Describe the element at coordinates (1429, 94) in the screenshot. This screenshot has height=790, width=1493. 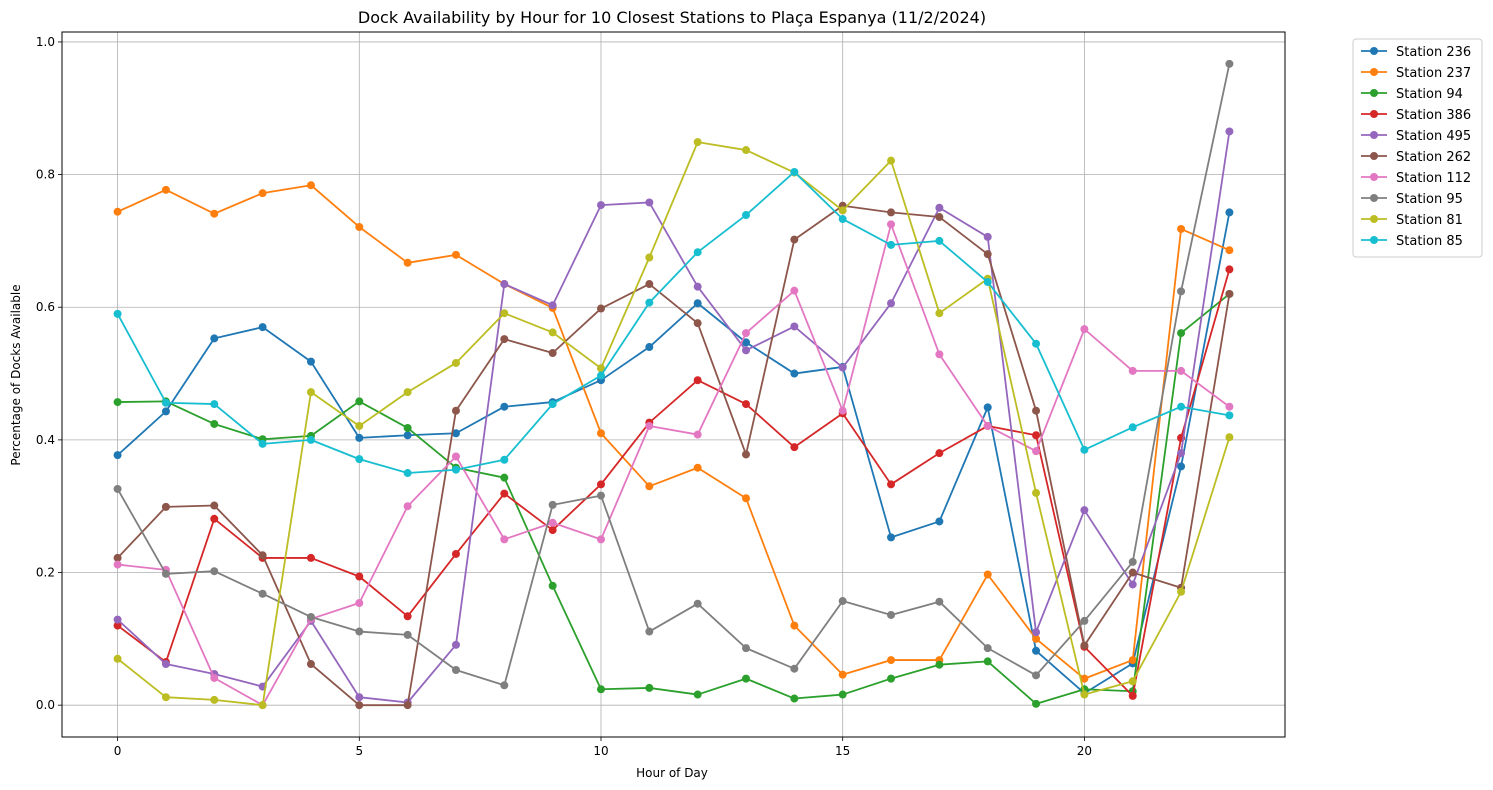
I see `legend-label: Station 94` at that location.